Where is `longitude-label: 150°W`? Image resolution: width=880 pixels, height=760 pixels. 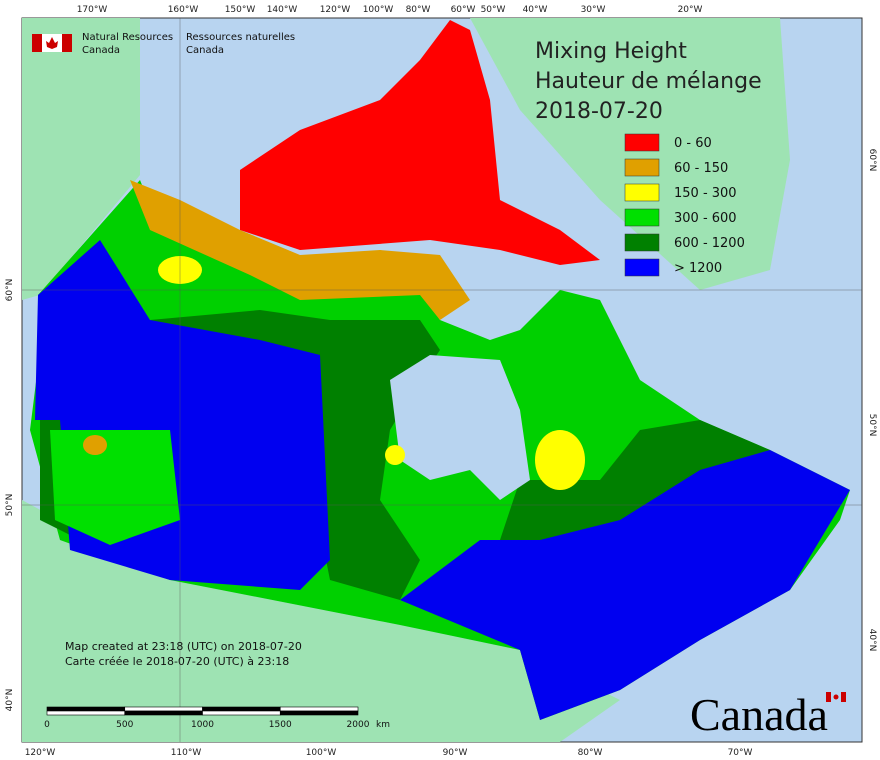 longitude-label: 150°W is located at coordinates (240, 10).